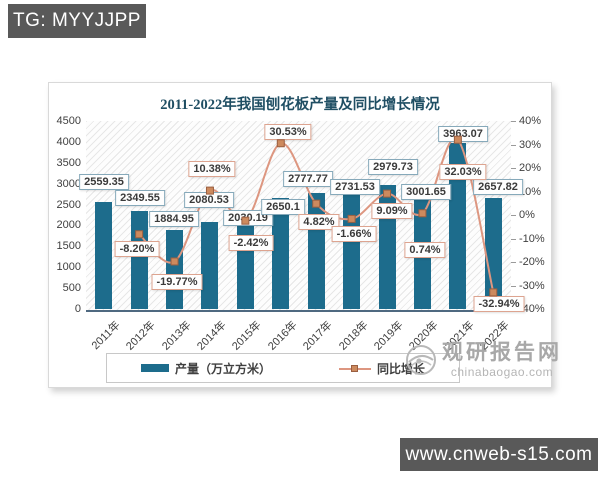 The height and width of the screenshot is (480, 600). What do you see at coordinates (68, 225) in the screenshot?
I see `left-axis-tick-label: 2000` at bounding box center [68, 225].